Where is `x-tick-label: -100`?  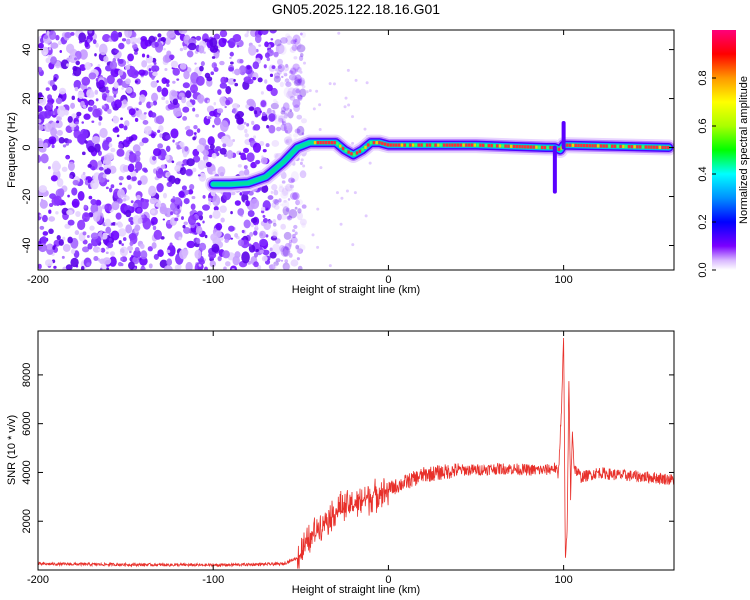
x-tick-label: -100 is located at coordinates (213, 580).